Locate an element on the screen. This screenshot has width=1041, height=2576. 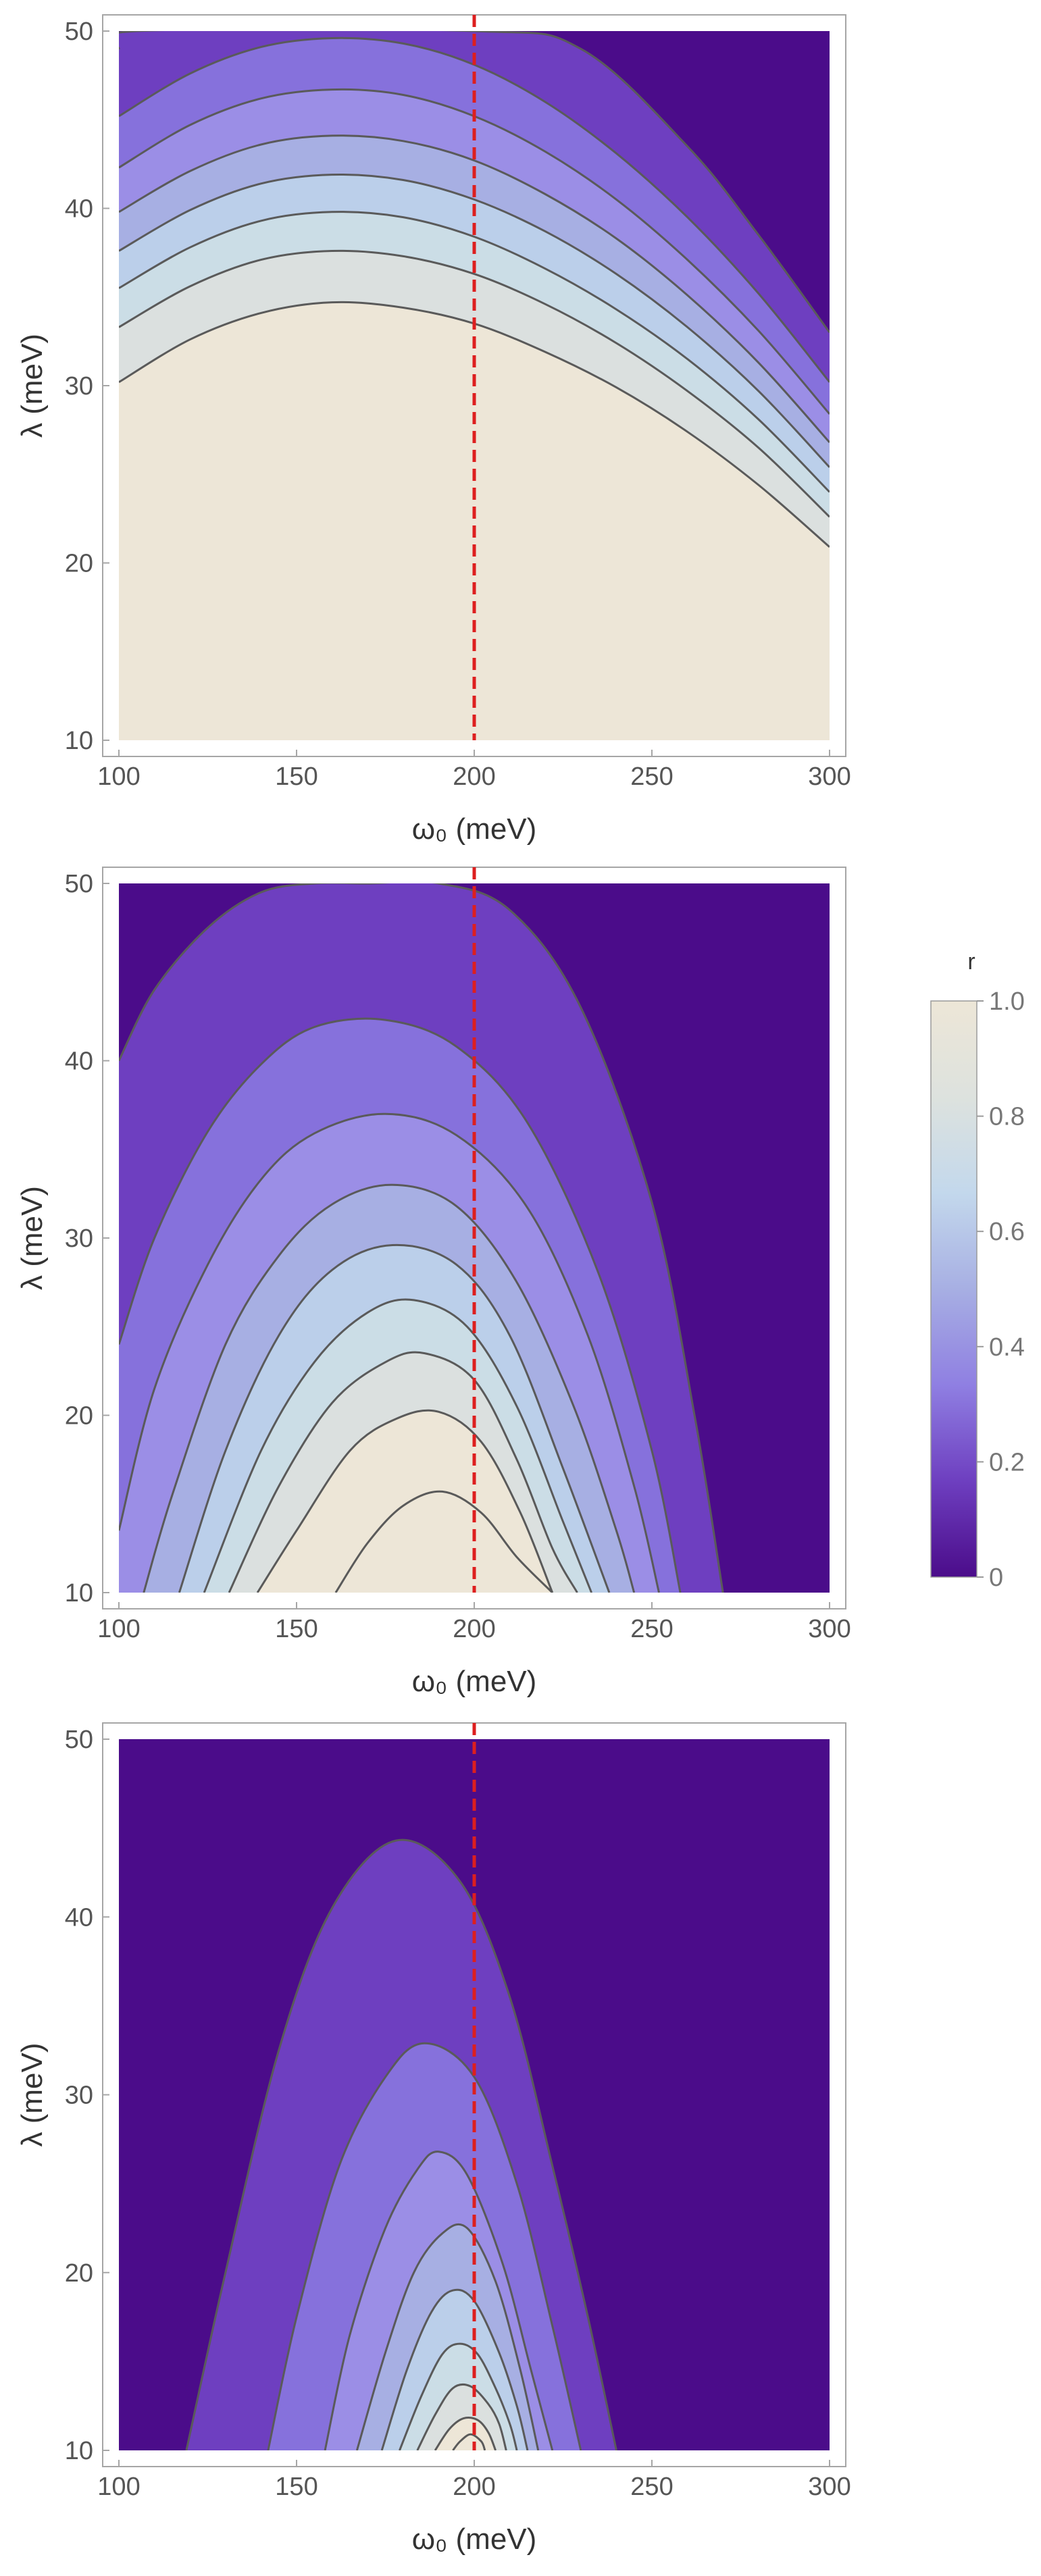
colorbar-tick-label: 0 is located at coordinates (996, 1578).